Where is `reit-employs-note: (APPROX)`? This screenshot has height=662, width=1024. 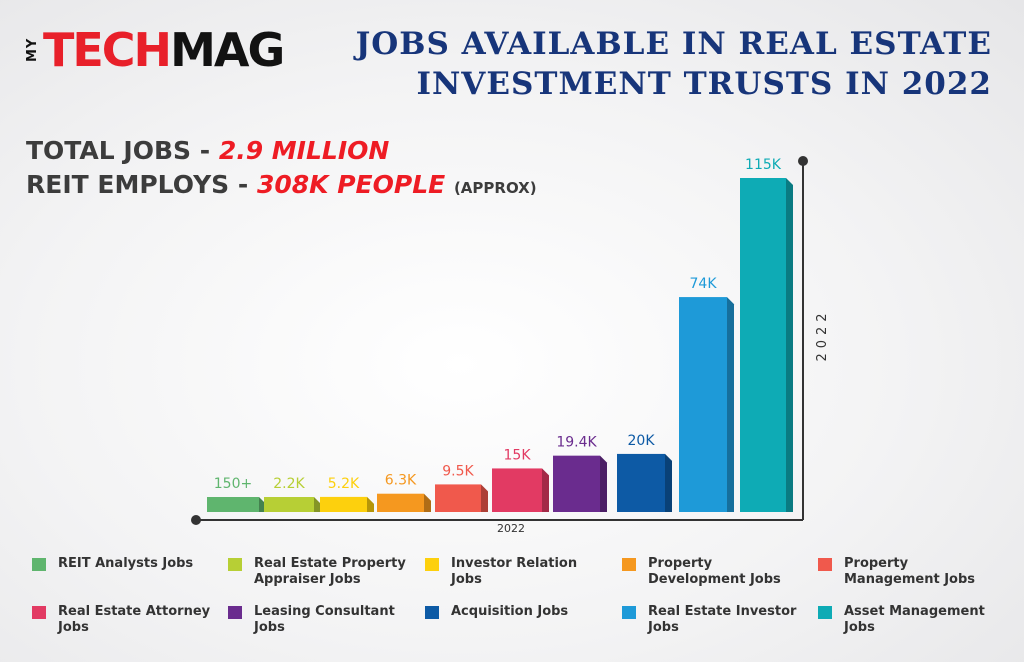
reit-employs-note: (APPROX) is located at coordinates (495, 188).